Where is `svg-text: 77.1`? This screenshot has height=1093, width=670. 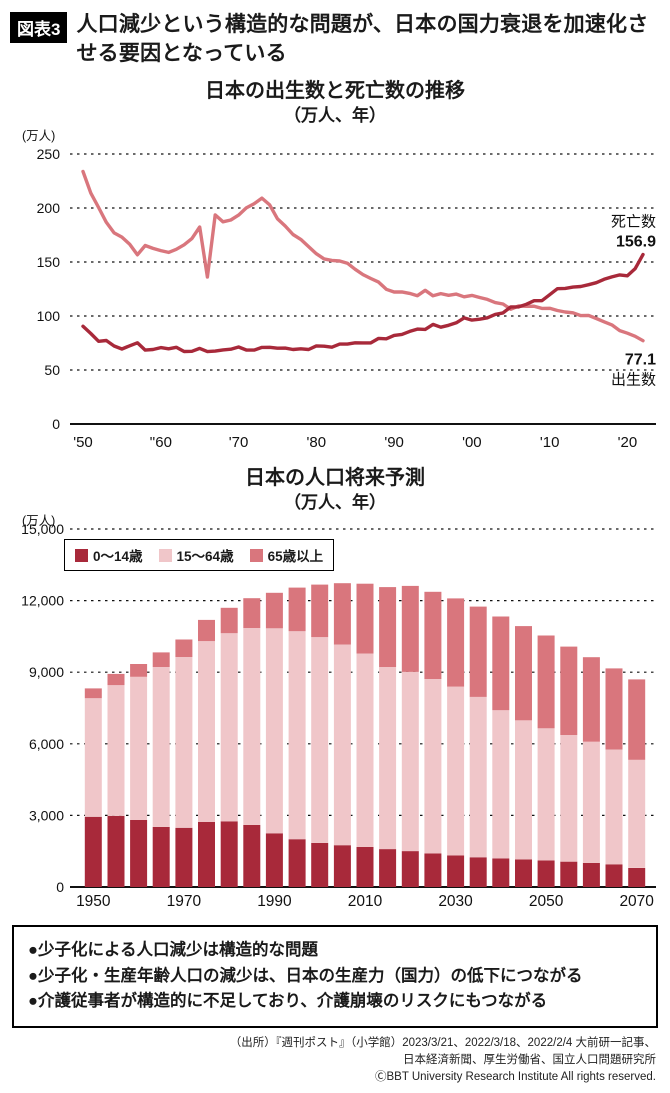
svg-text: 77.1 is located at coordinates (640, 360).